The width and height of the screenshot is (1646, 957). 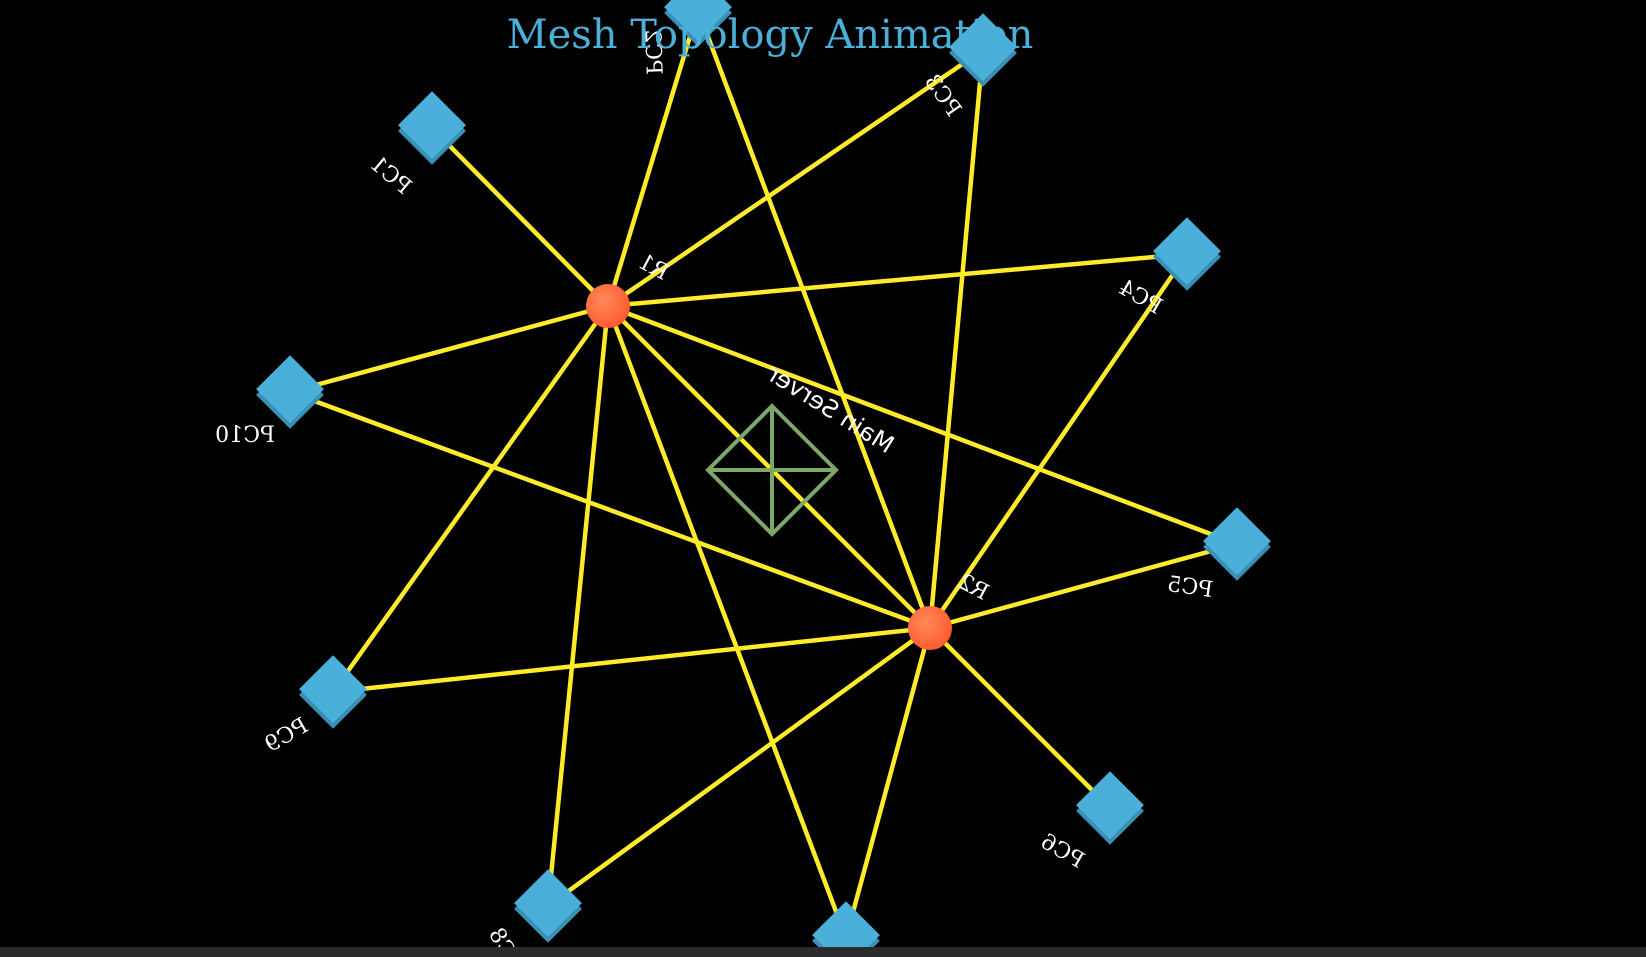 What do you see at coordinates (888, 783) in the screenshot?
I see `link-r2-pc7` at bounding box center [888, 783].